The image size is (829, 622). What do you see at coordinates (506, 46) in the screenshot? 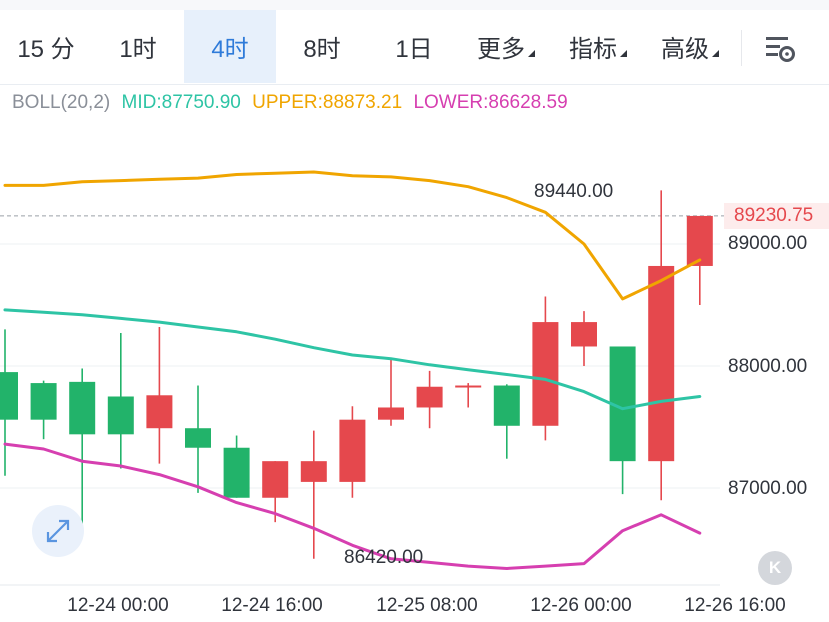
I see `tab-more: 更多` at bounding box center [506, 46].